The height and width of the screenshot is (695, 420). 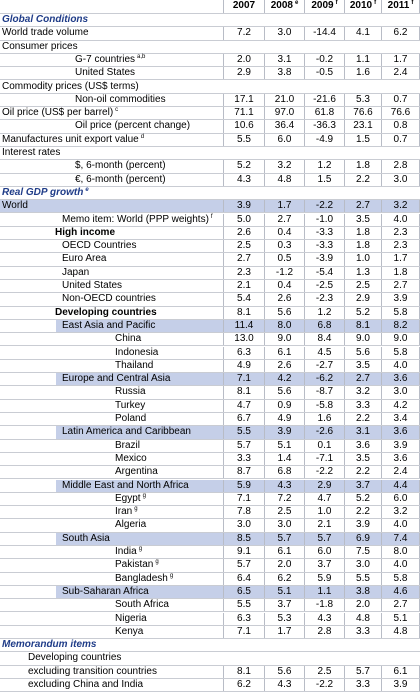 What do you see at coordinates (285, 485) in the screenshot?
I see `value-cell: 4.3` at bounding box center [285, 485].